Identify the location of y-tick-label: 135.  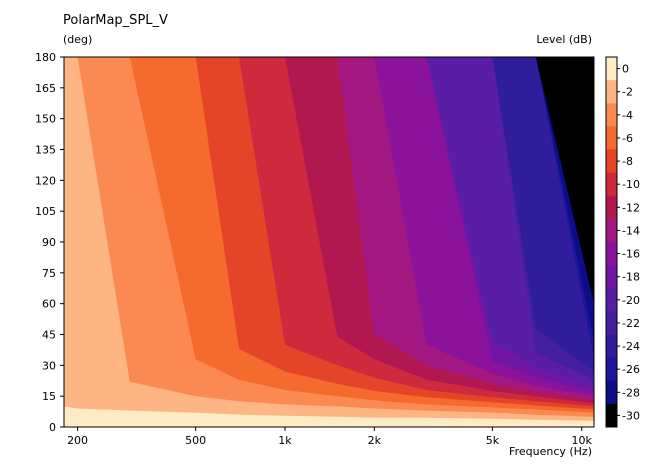
(45, 150).